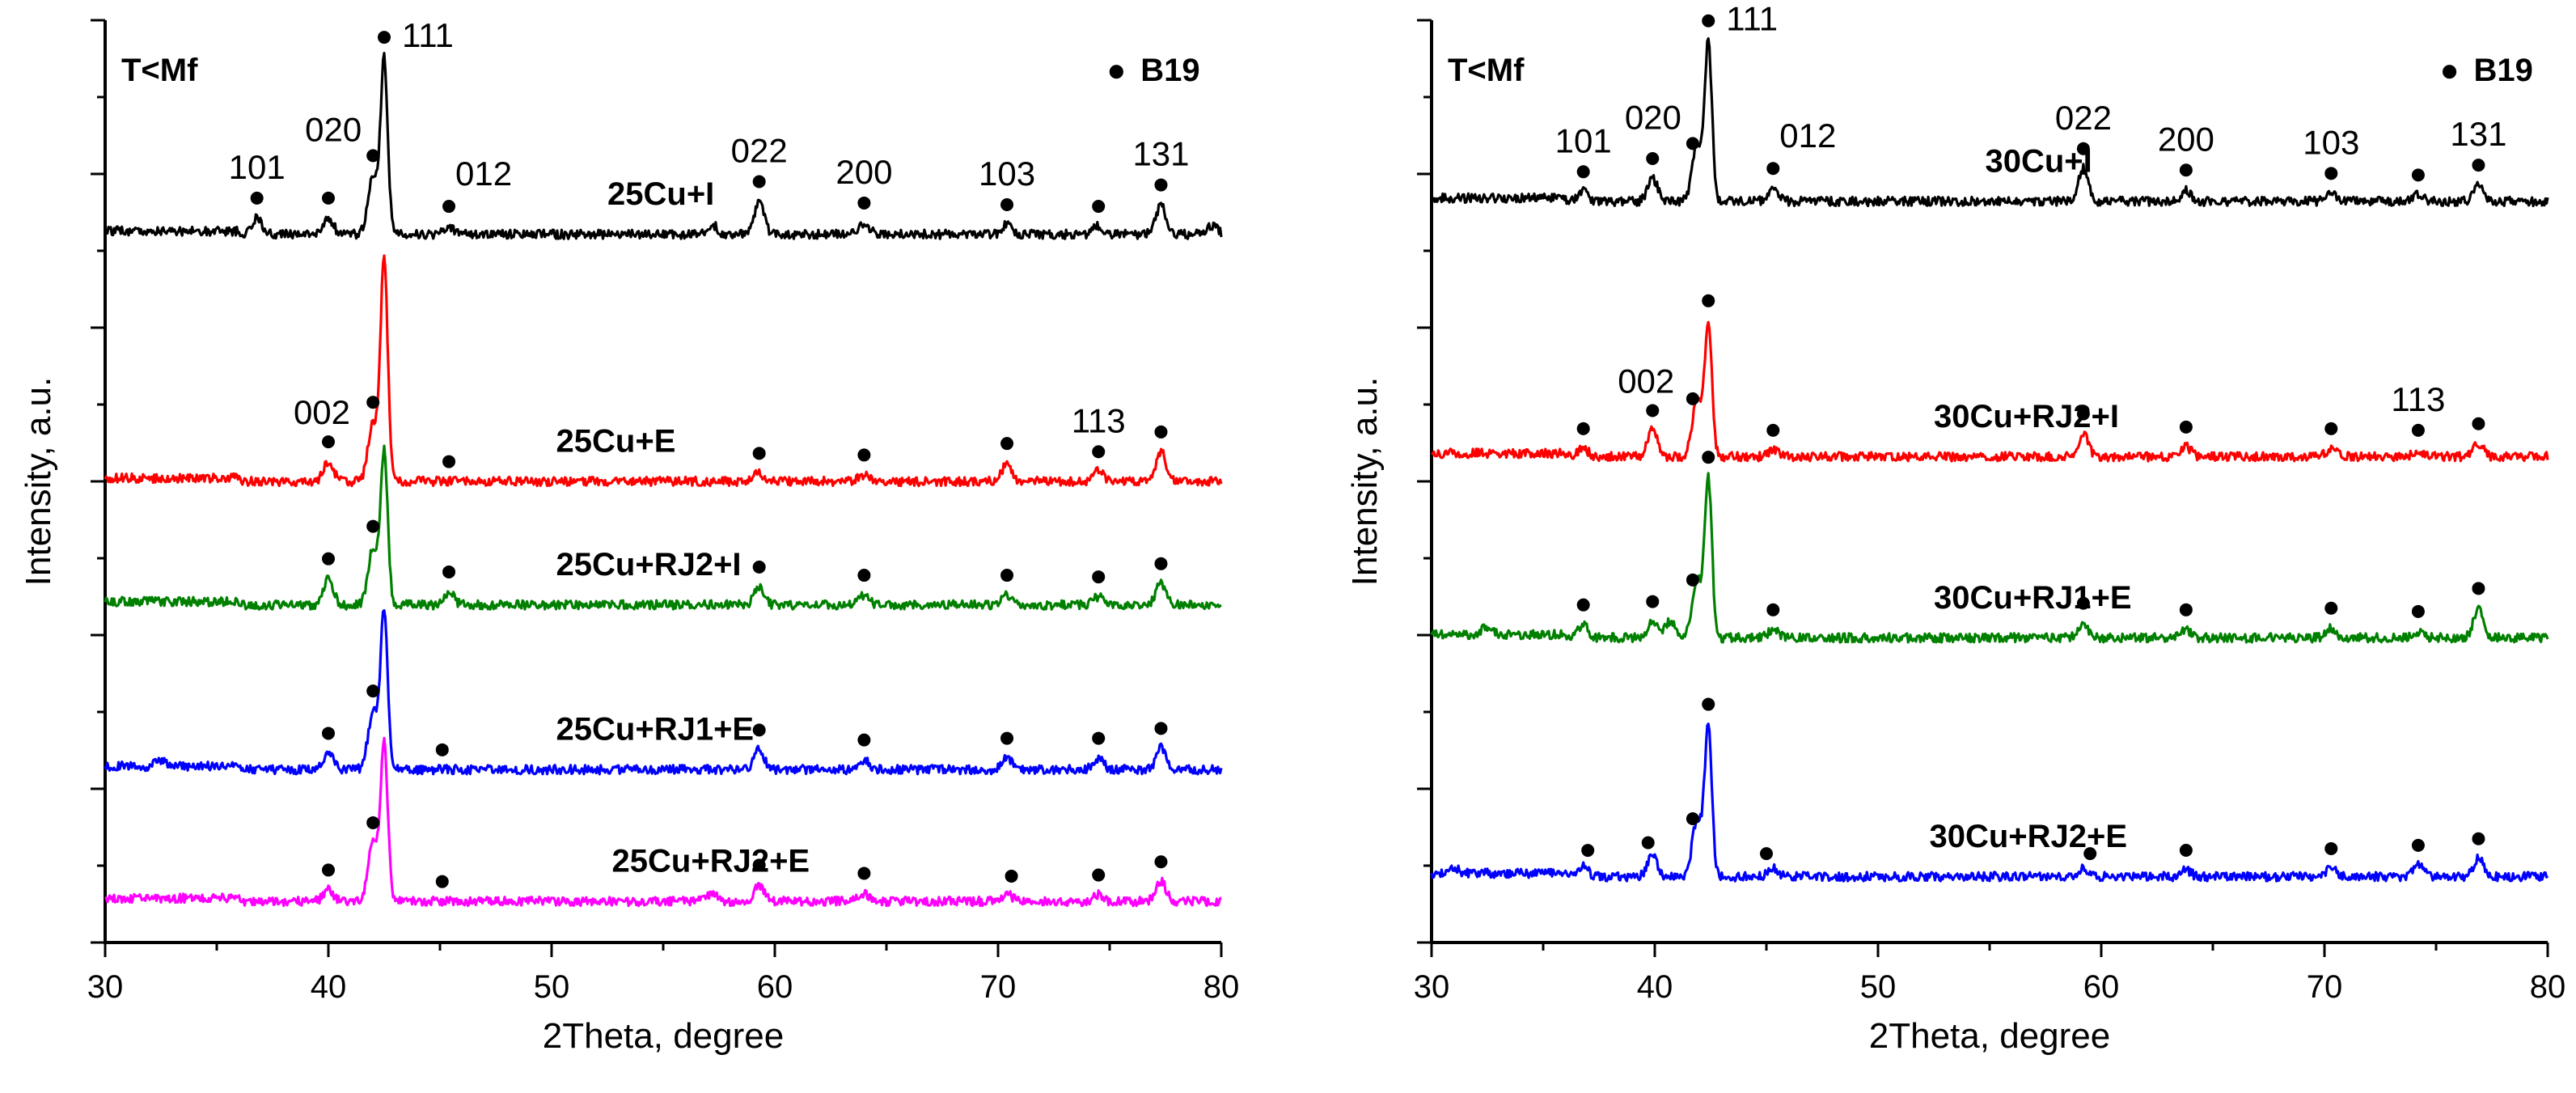  I want to click on series-25Cu+RJ1+E: 25Cu+RJ1+E, so click(663, 692).